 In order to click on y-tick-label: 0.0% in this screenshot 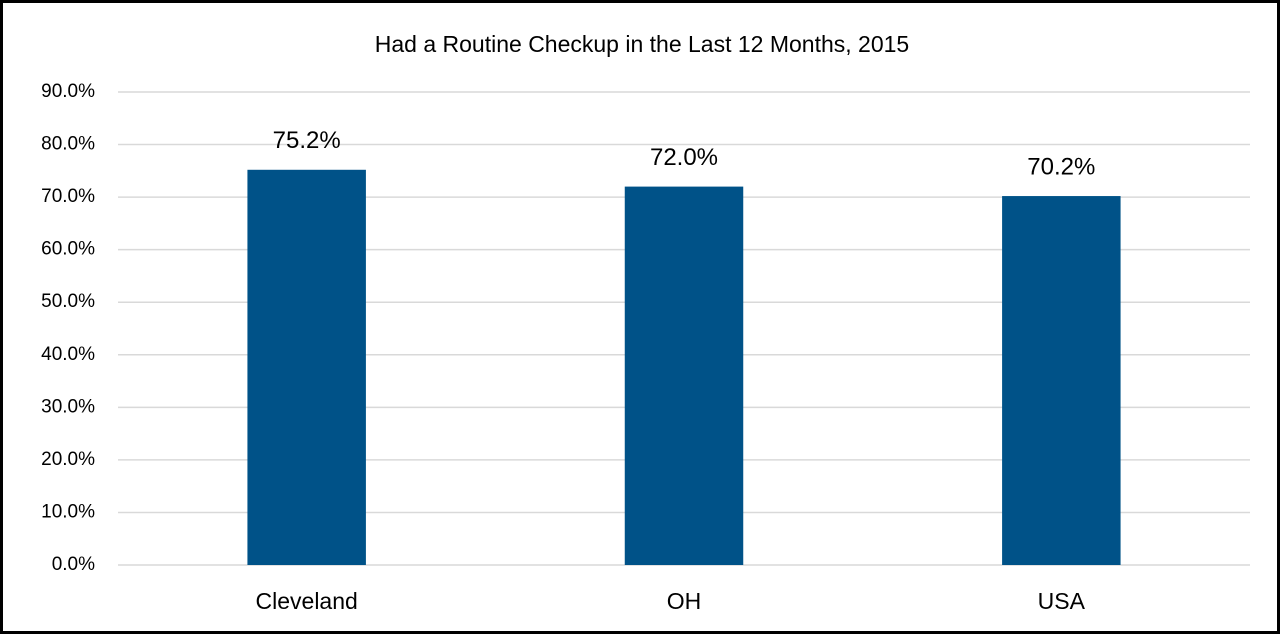, I will do `click(73, 564)`.